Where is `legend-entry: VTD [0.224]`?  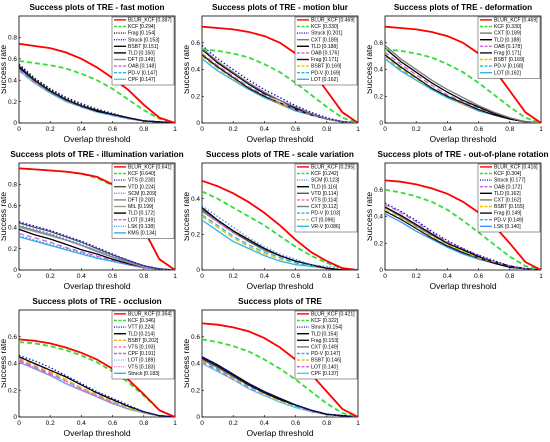 legend-entry: VTD [0.224] is located at coordinates (142, 187).